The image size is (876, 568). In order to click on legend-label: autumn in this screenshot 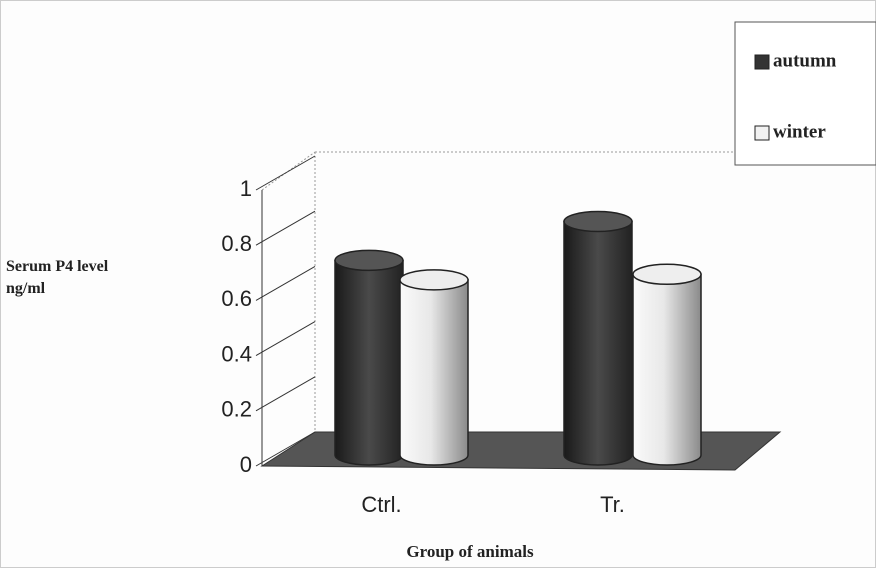, I will do `click(805, 60)`.